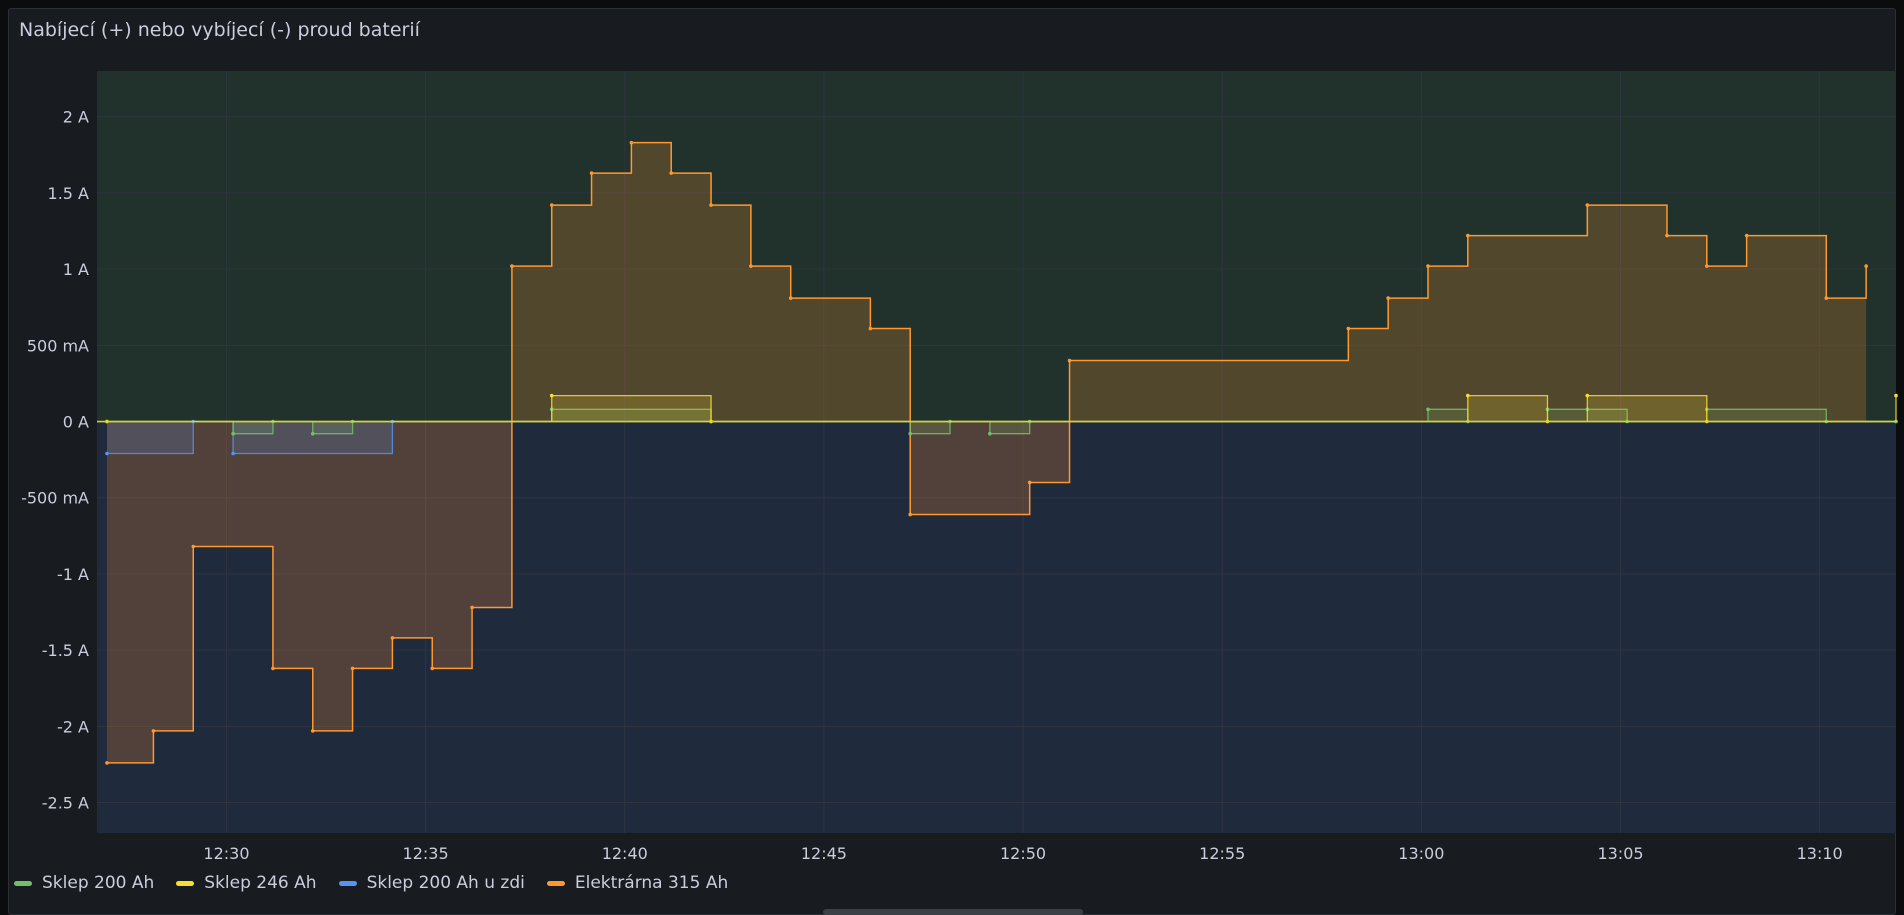 This screenshot has width=1904, height=915. I want to click on legend-item-sklep-200-u-zdi: Sklep 200 Ah u zdi, so click(431, 883).